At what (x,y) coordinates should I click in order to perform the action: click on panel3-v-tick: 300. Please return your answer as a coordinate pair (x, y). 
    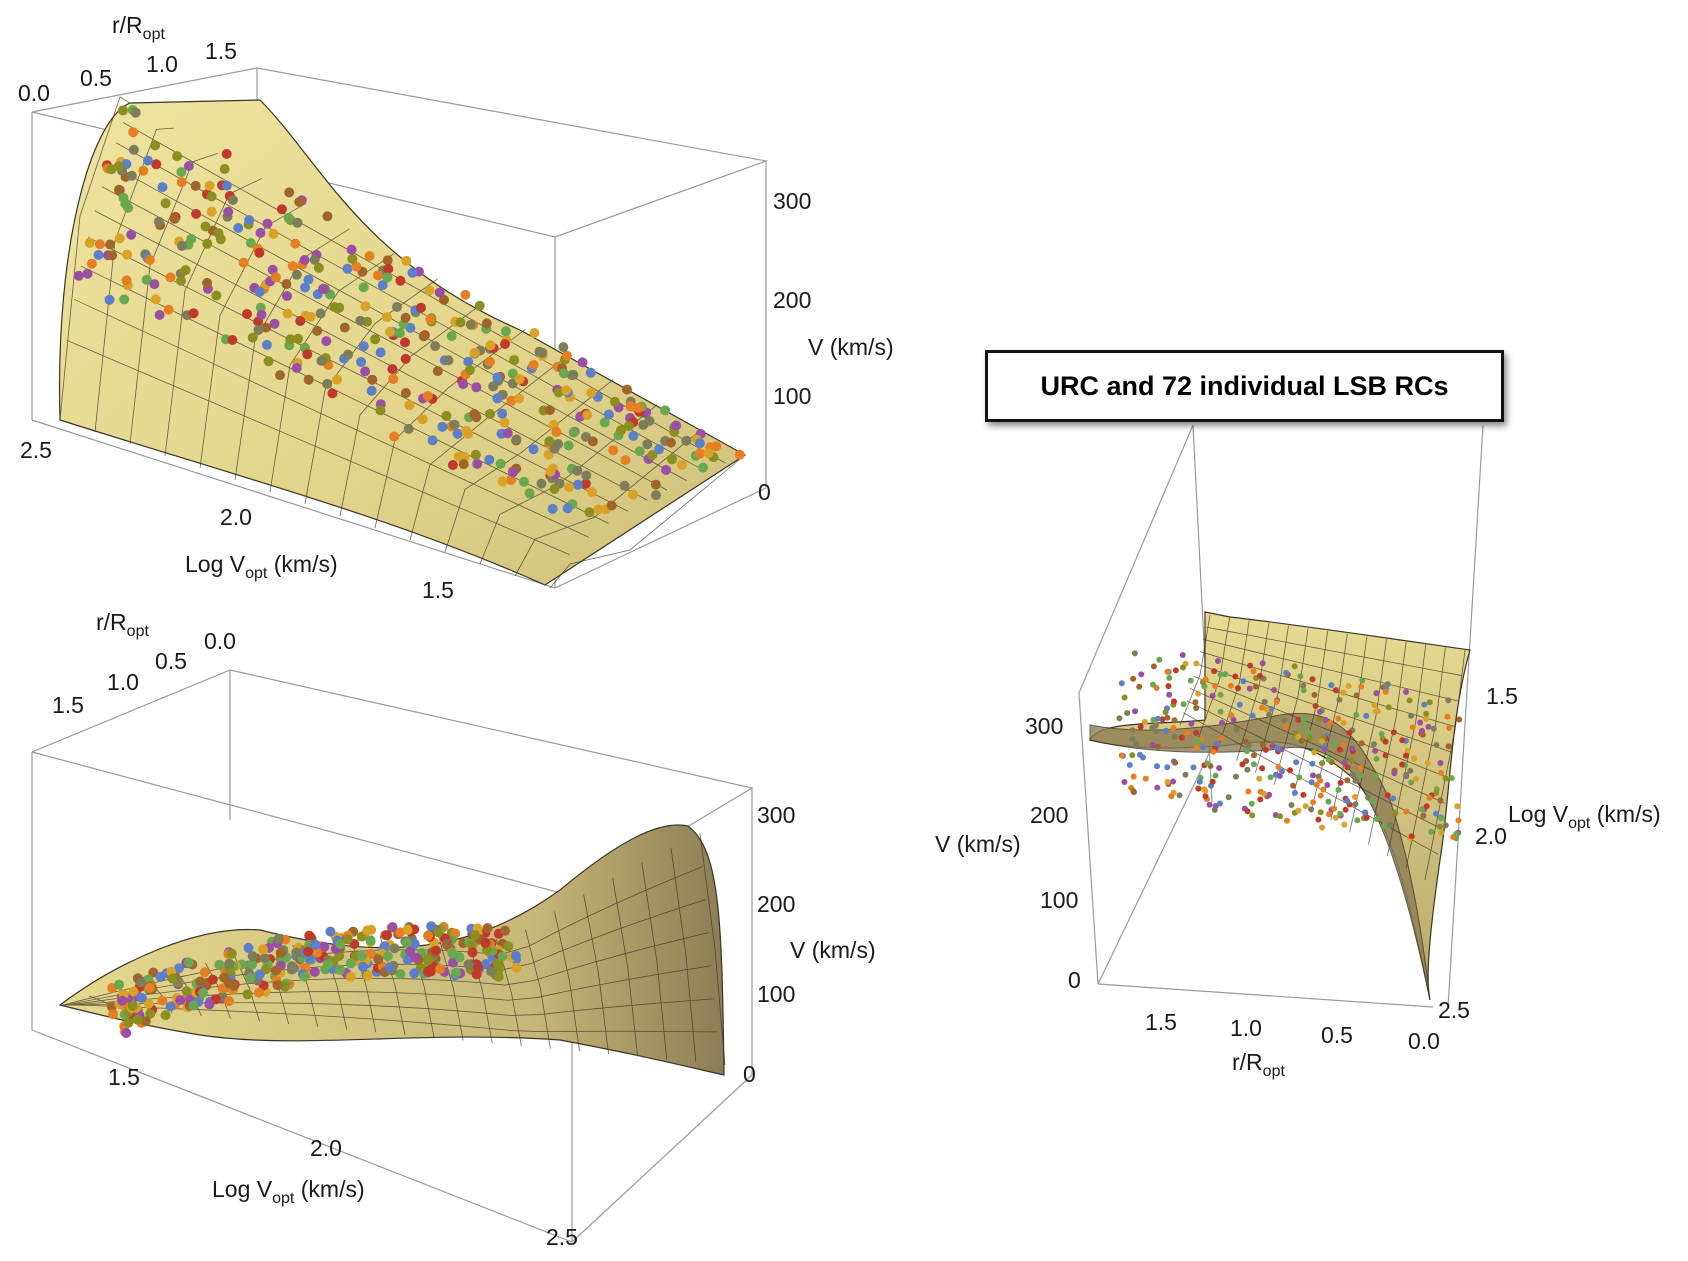
    Looking at the image, I should click on (1044, 726).